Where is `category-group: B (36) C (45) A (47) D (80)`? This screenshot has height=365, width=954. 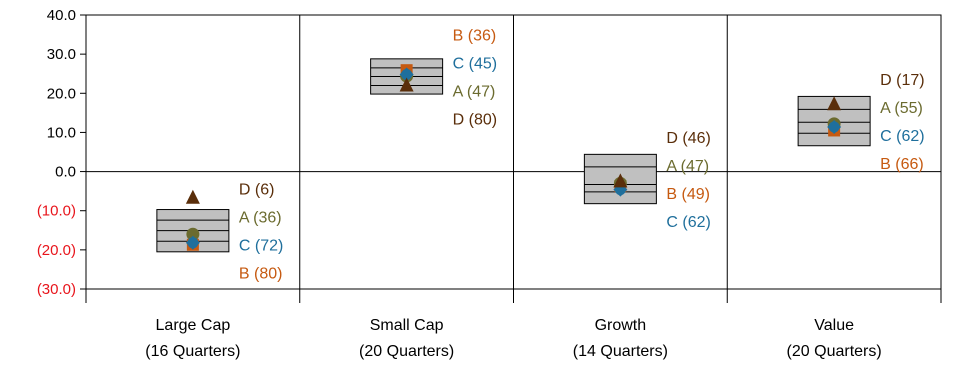
category-group: B (36) C (45) A (47) D (80) is located at coordinates (433, 77).